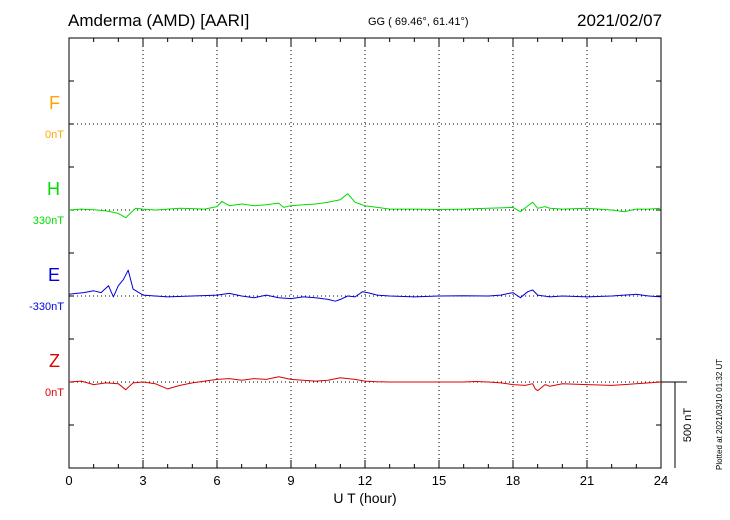 This screenshot has height=520, width=730. What do you see at coordinates (688, 425) in the screenshot?
I see `scale-bar-label: 500 nT` at bounding box center [688, 425].